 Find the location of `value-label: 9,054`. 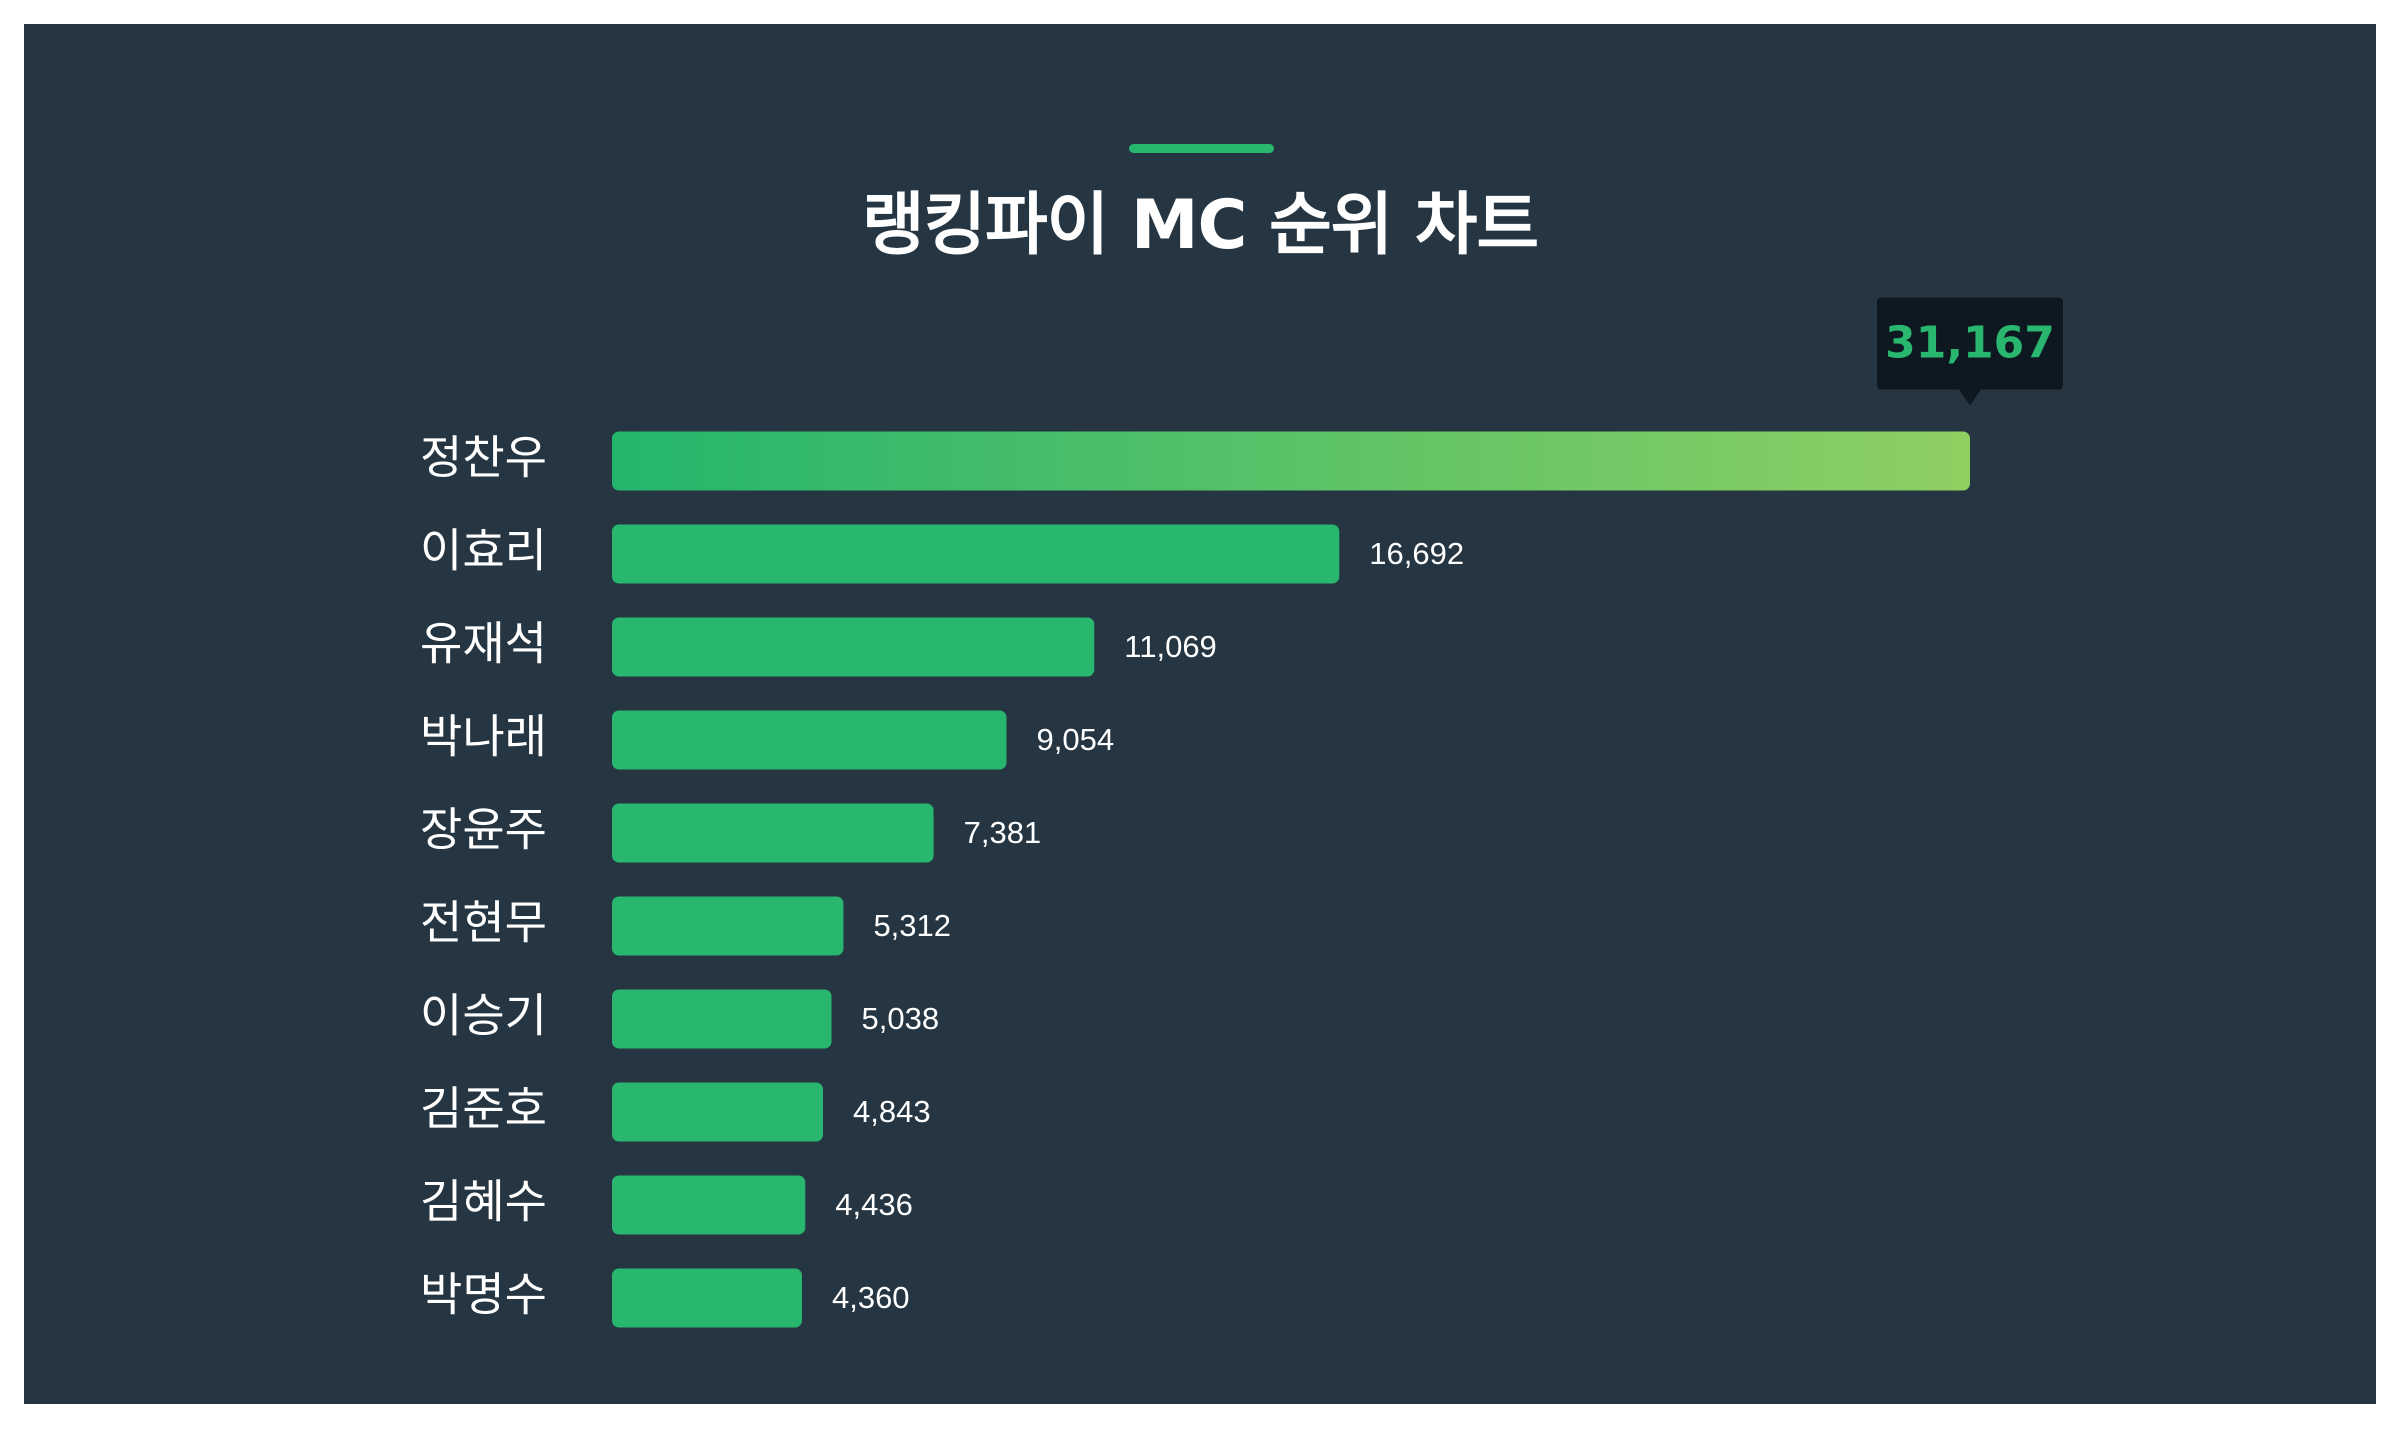

value-label: 9,054 is located at coordinates (1075, 739).